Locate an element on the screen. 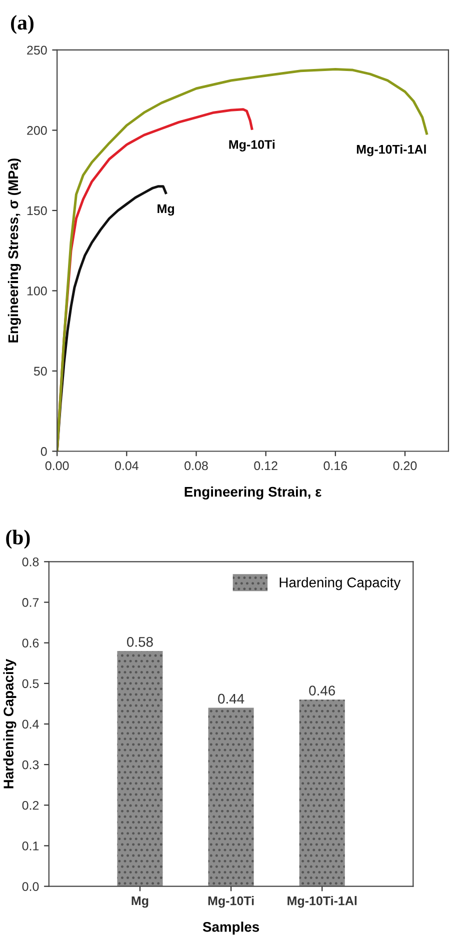  x-tick-label: 0.20 is located at coordinates (405, 465).